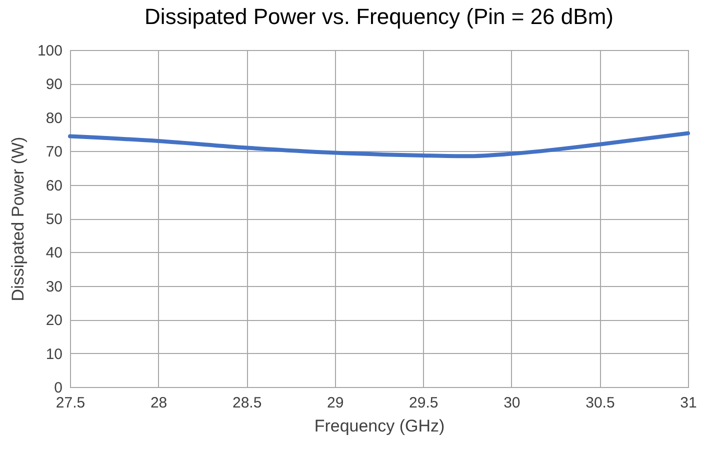 The image size is (712, 459). What do you see at coordinates (54, 85) in the screenshot?
I see `y-tick-label: 90` at bounding box center [54, 85].